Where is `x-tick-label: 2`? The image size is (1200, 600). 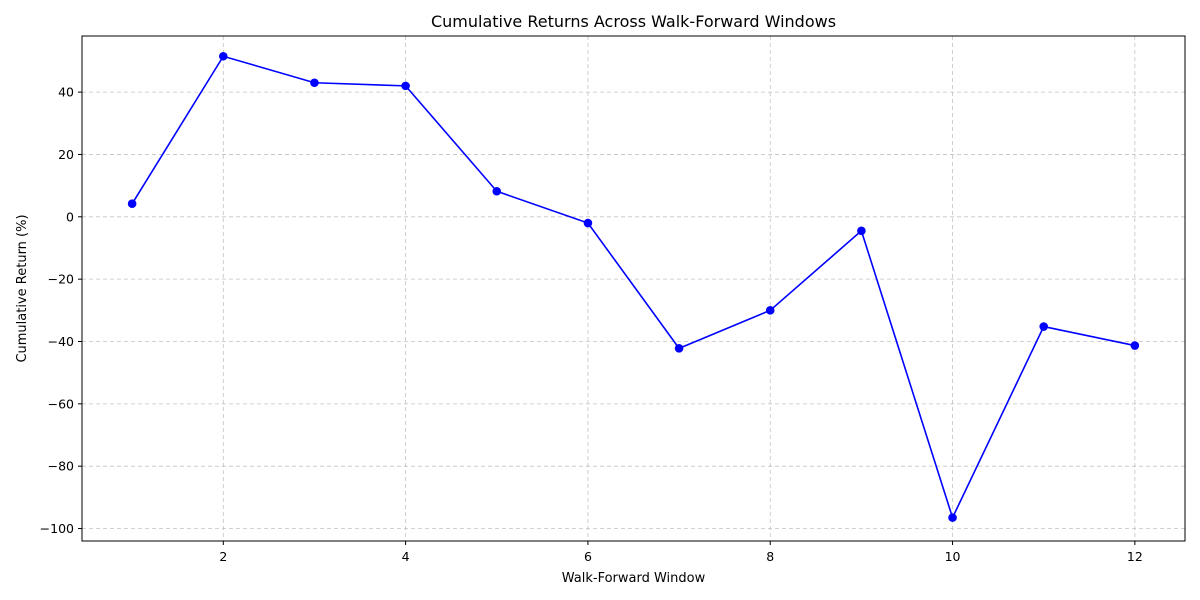 x-tick-label: 2 is located at coordinates (223, 556).